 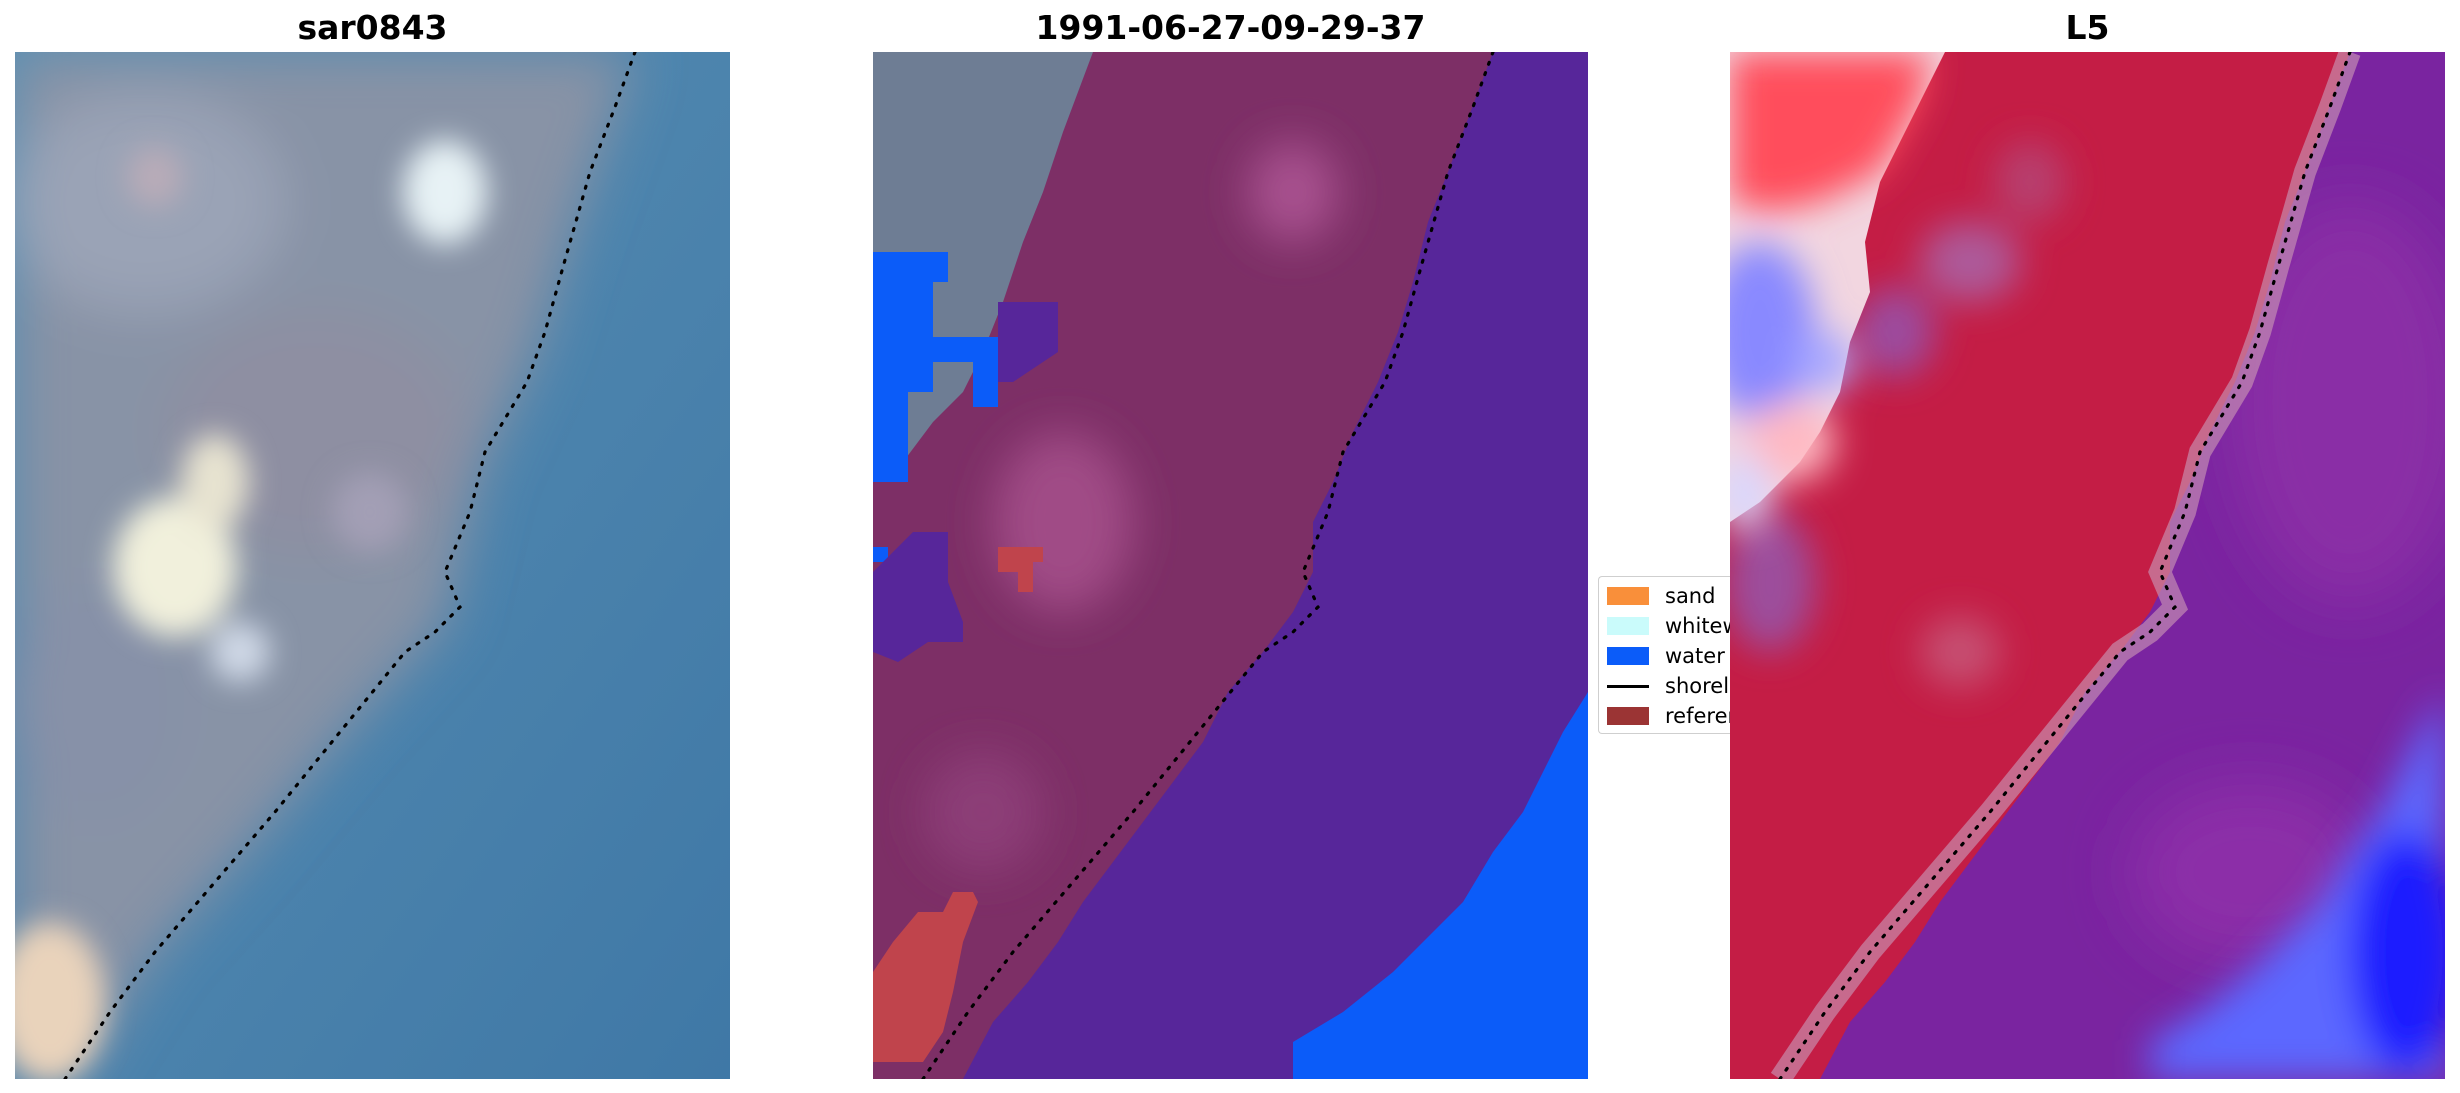 I want to click on panel-title-rgb: sar0843, so click(x=372, y=27).